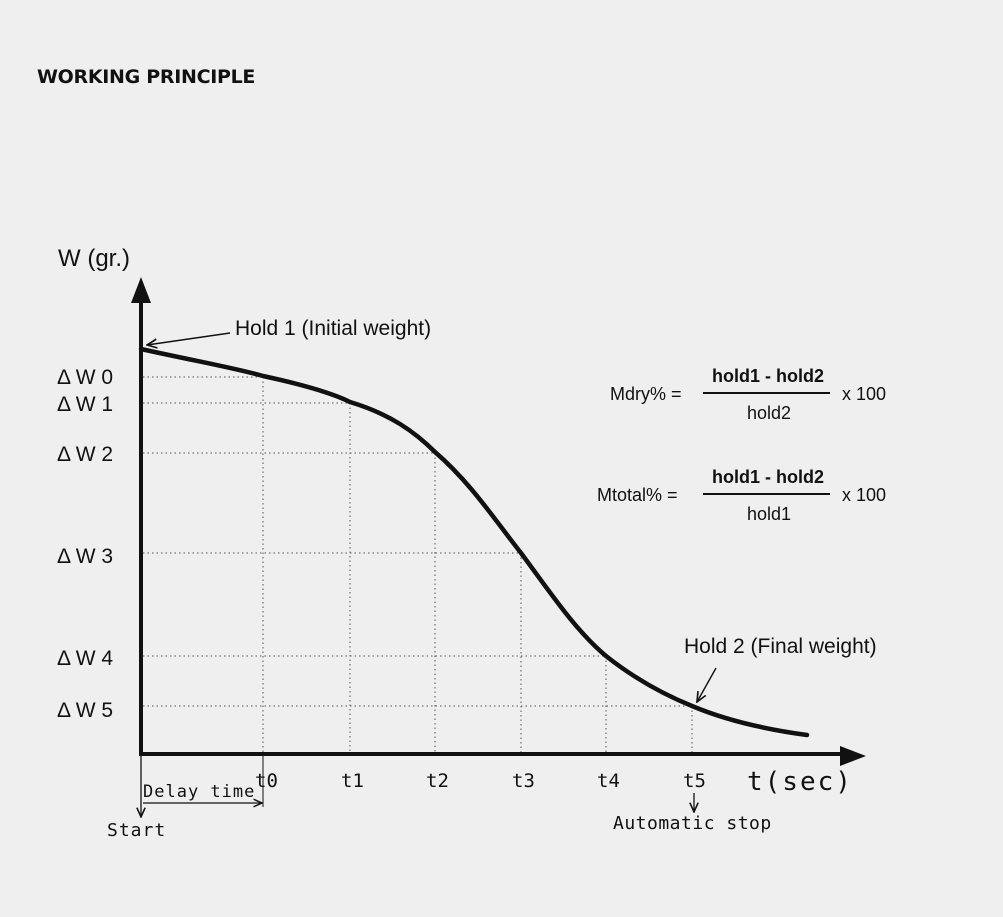  I want to click on weight-level-labels: Δ W 0 Δ W 1 Δ W 2 Δ W 3 Δ W 4 Δ W 5, so click(85, 544).